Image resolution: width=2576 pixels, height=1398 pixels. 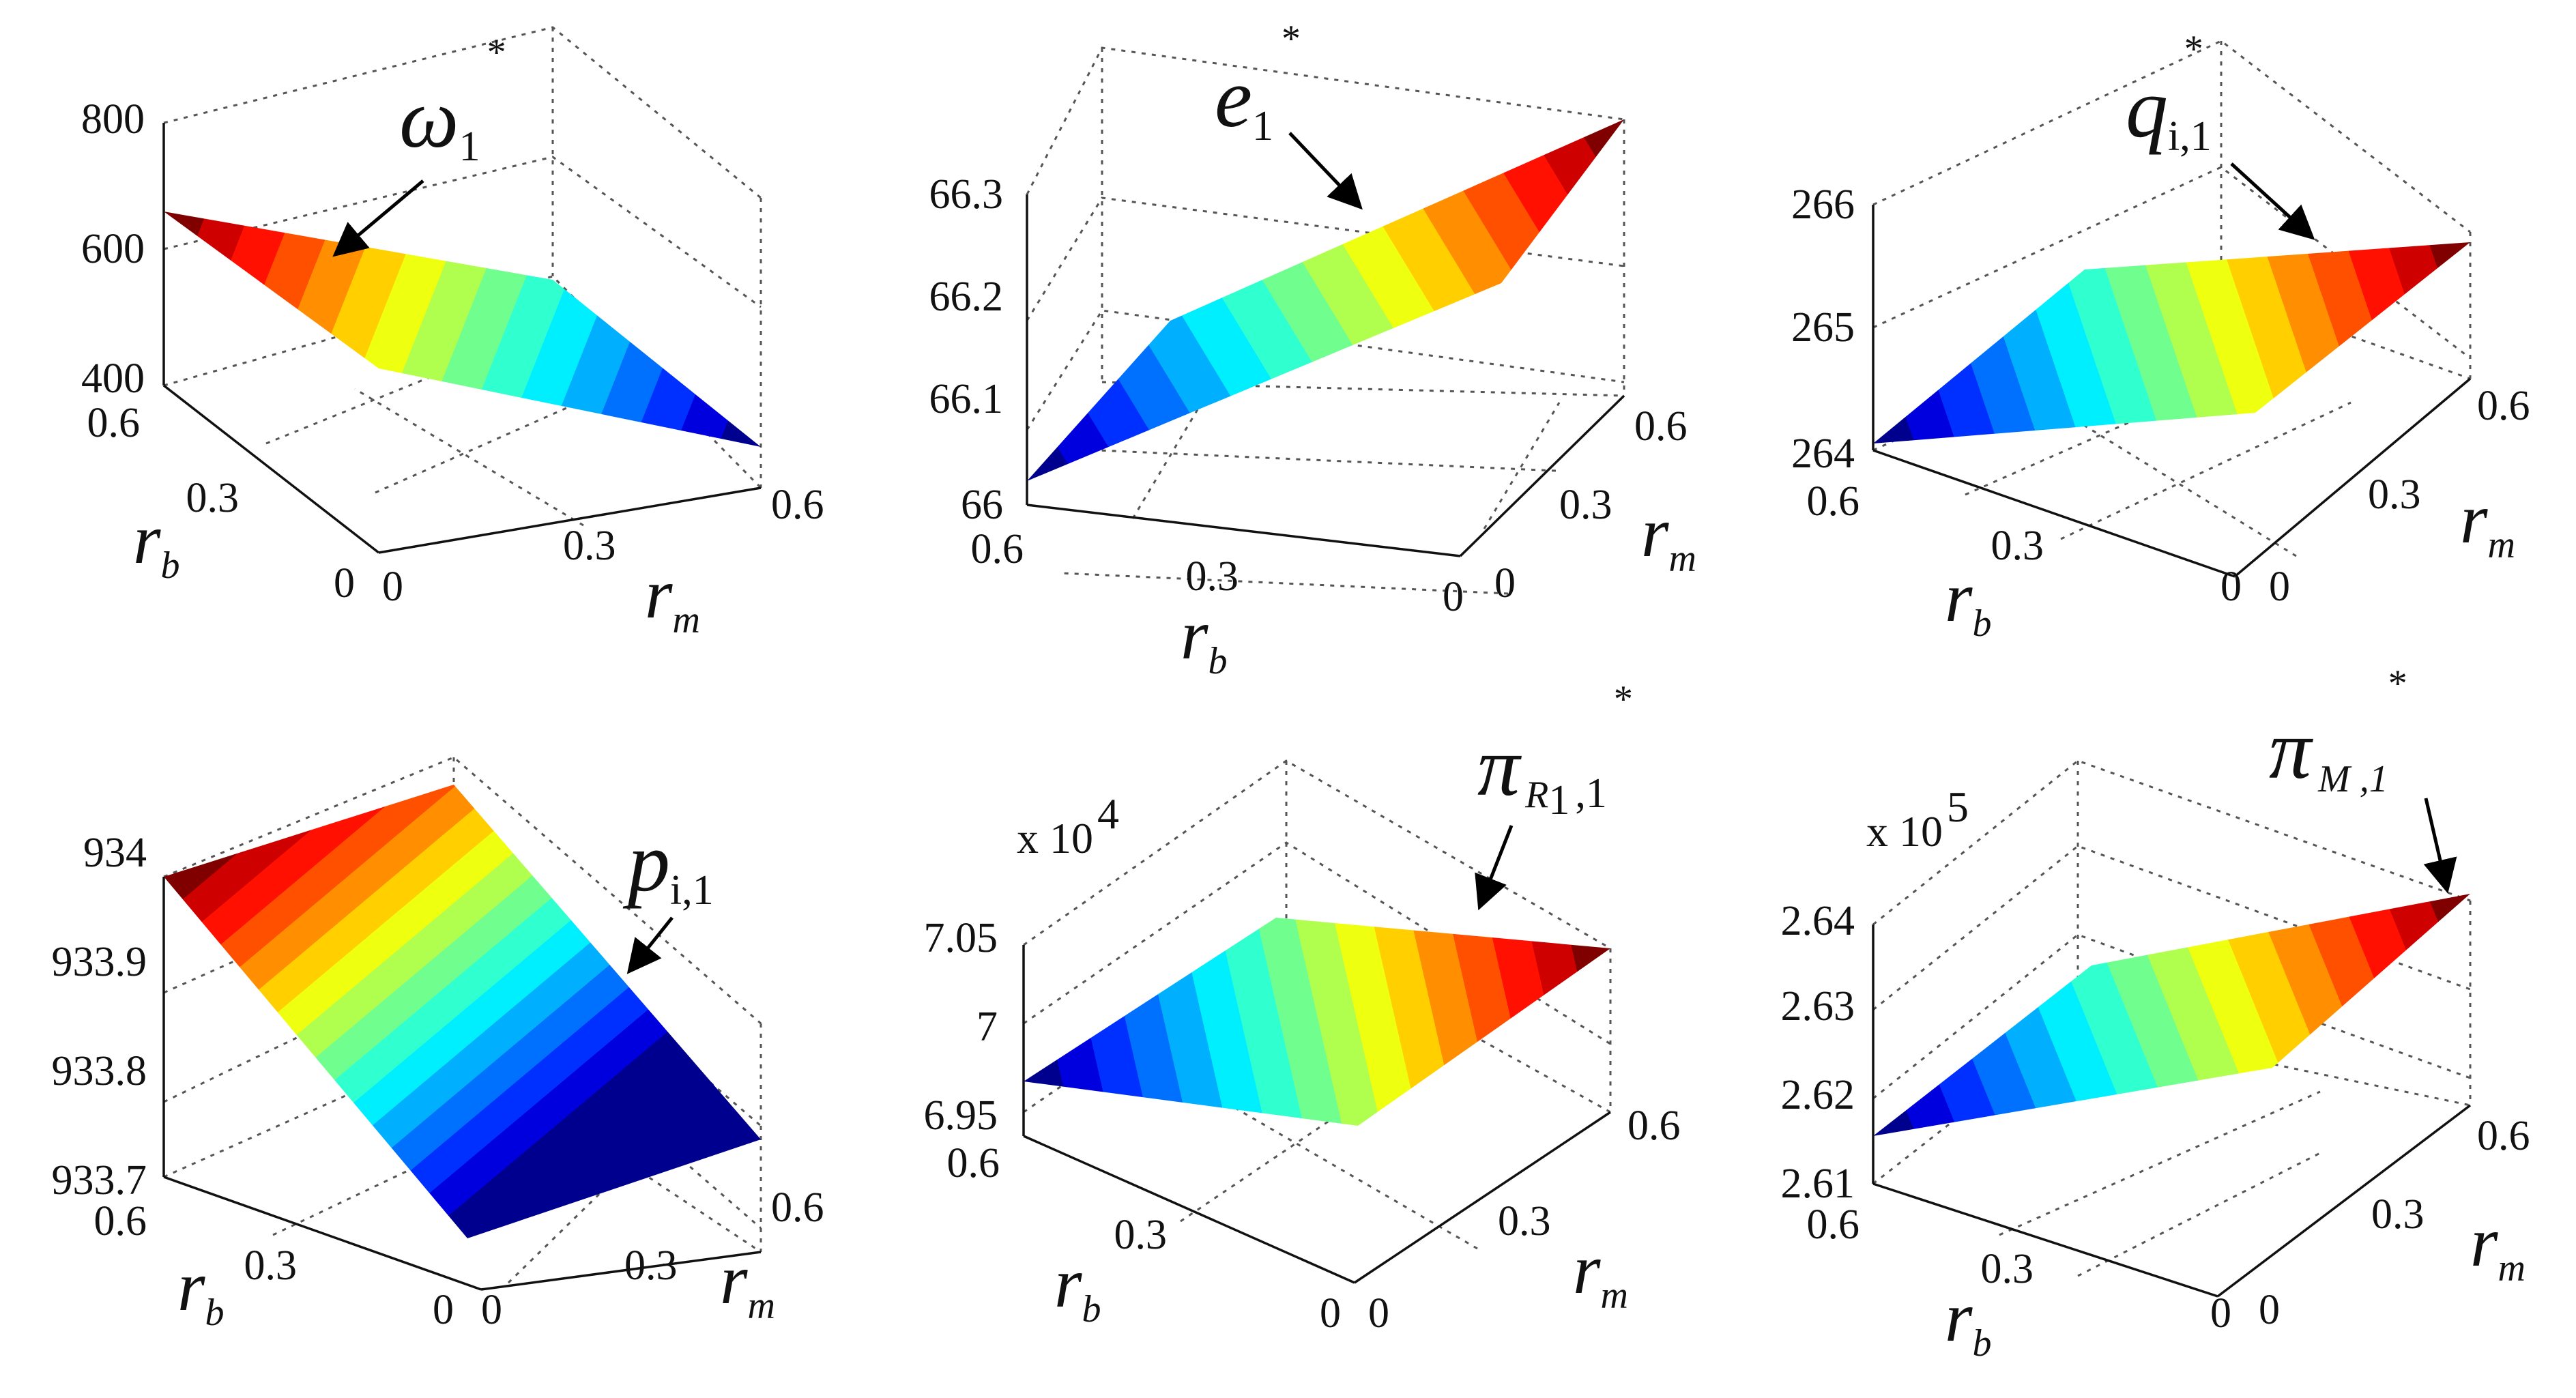 I want to click on panel-piM-ztick-262: 2.62, so click(x=1818, y=1095).